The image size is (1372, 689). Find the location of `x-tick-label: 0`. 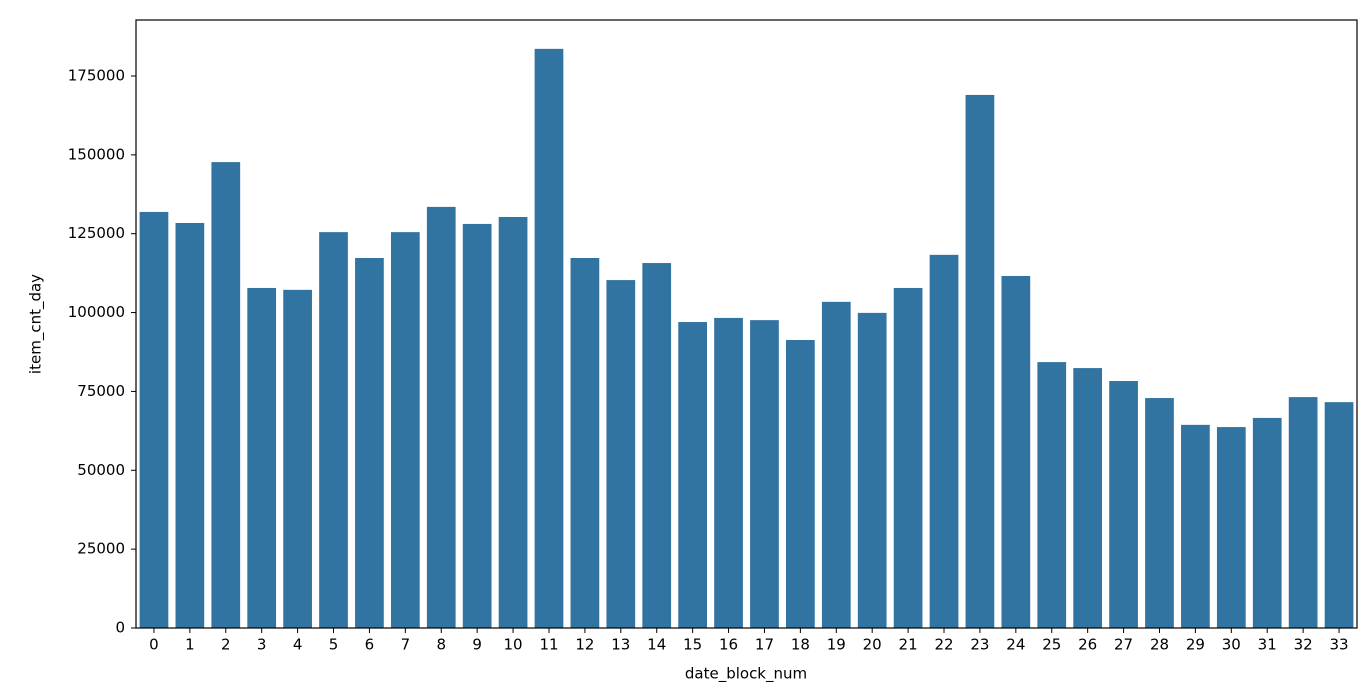

x-tick-label: 0 is located at coordinates (154, 645).